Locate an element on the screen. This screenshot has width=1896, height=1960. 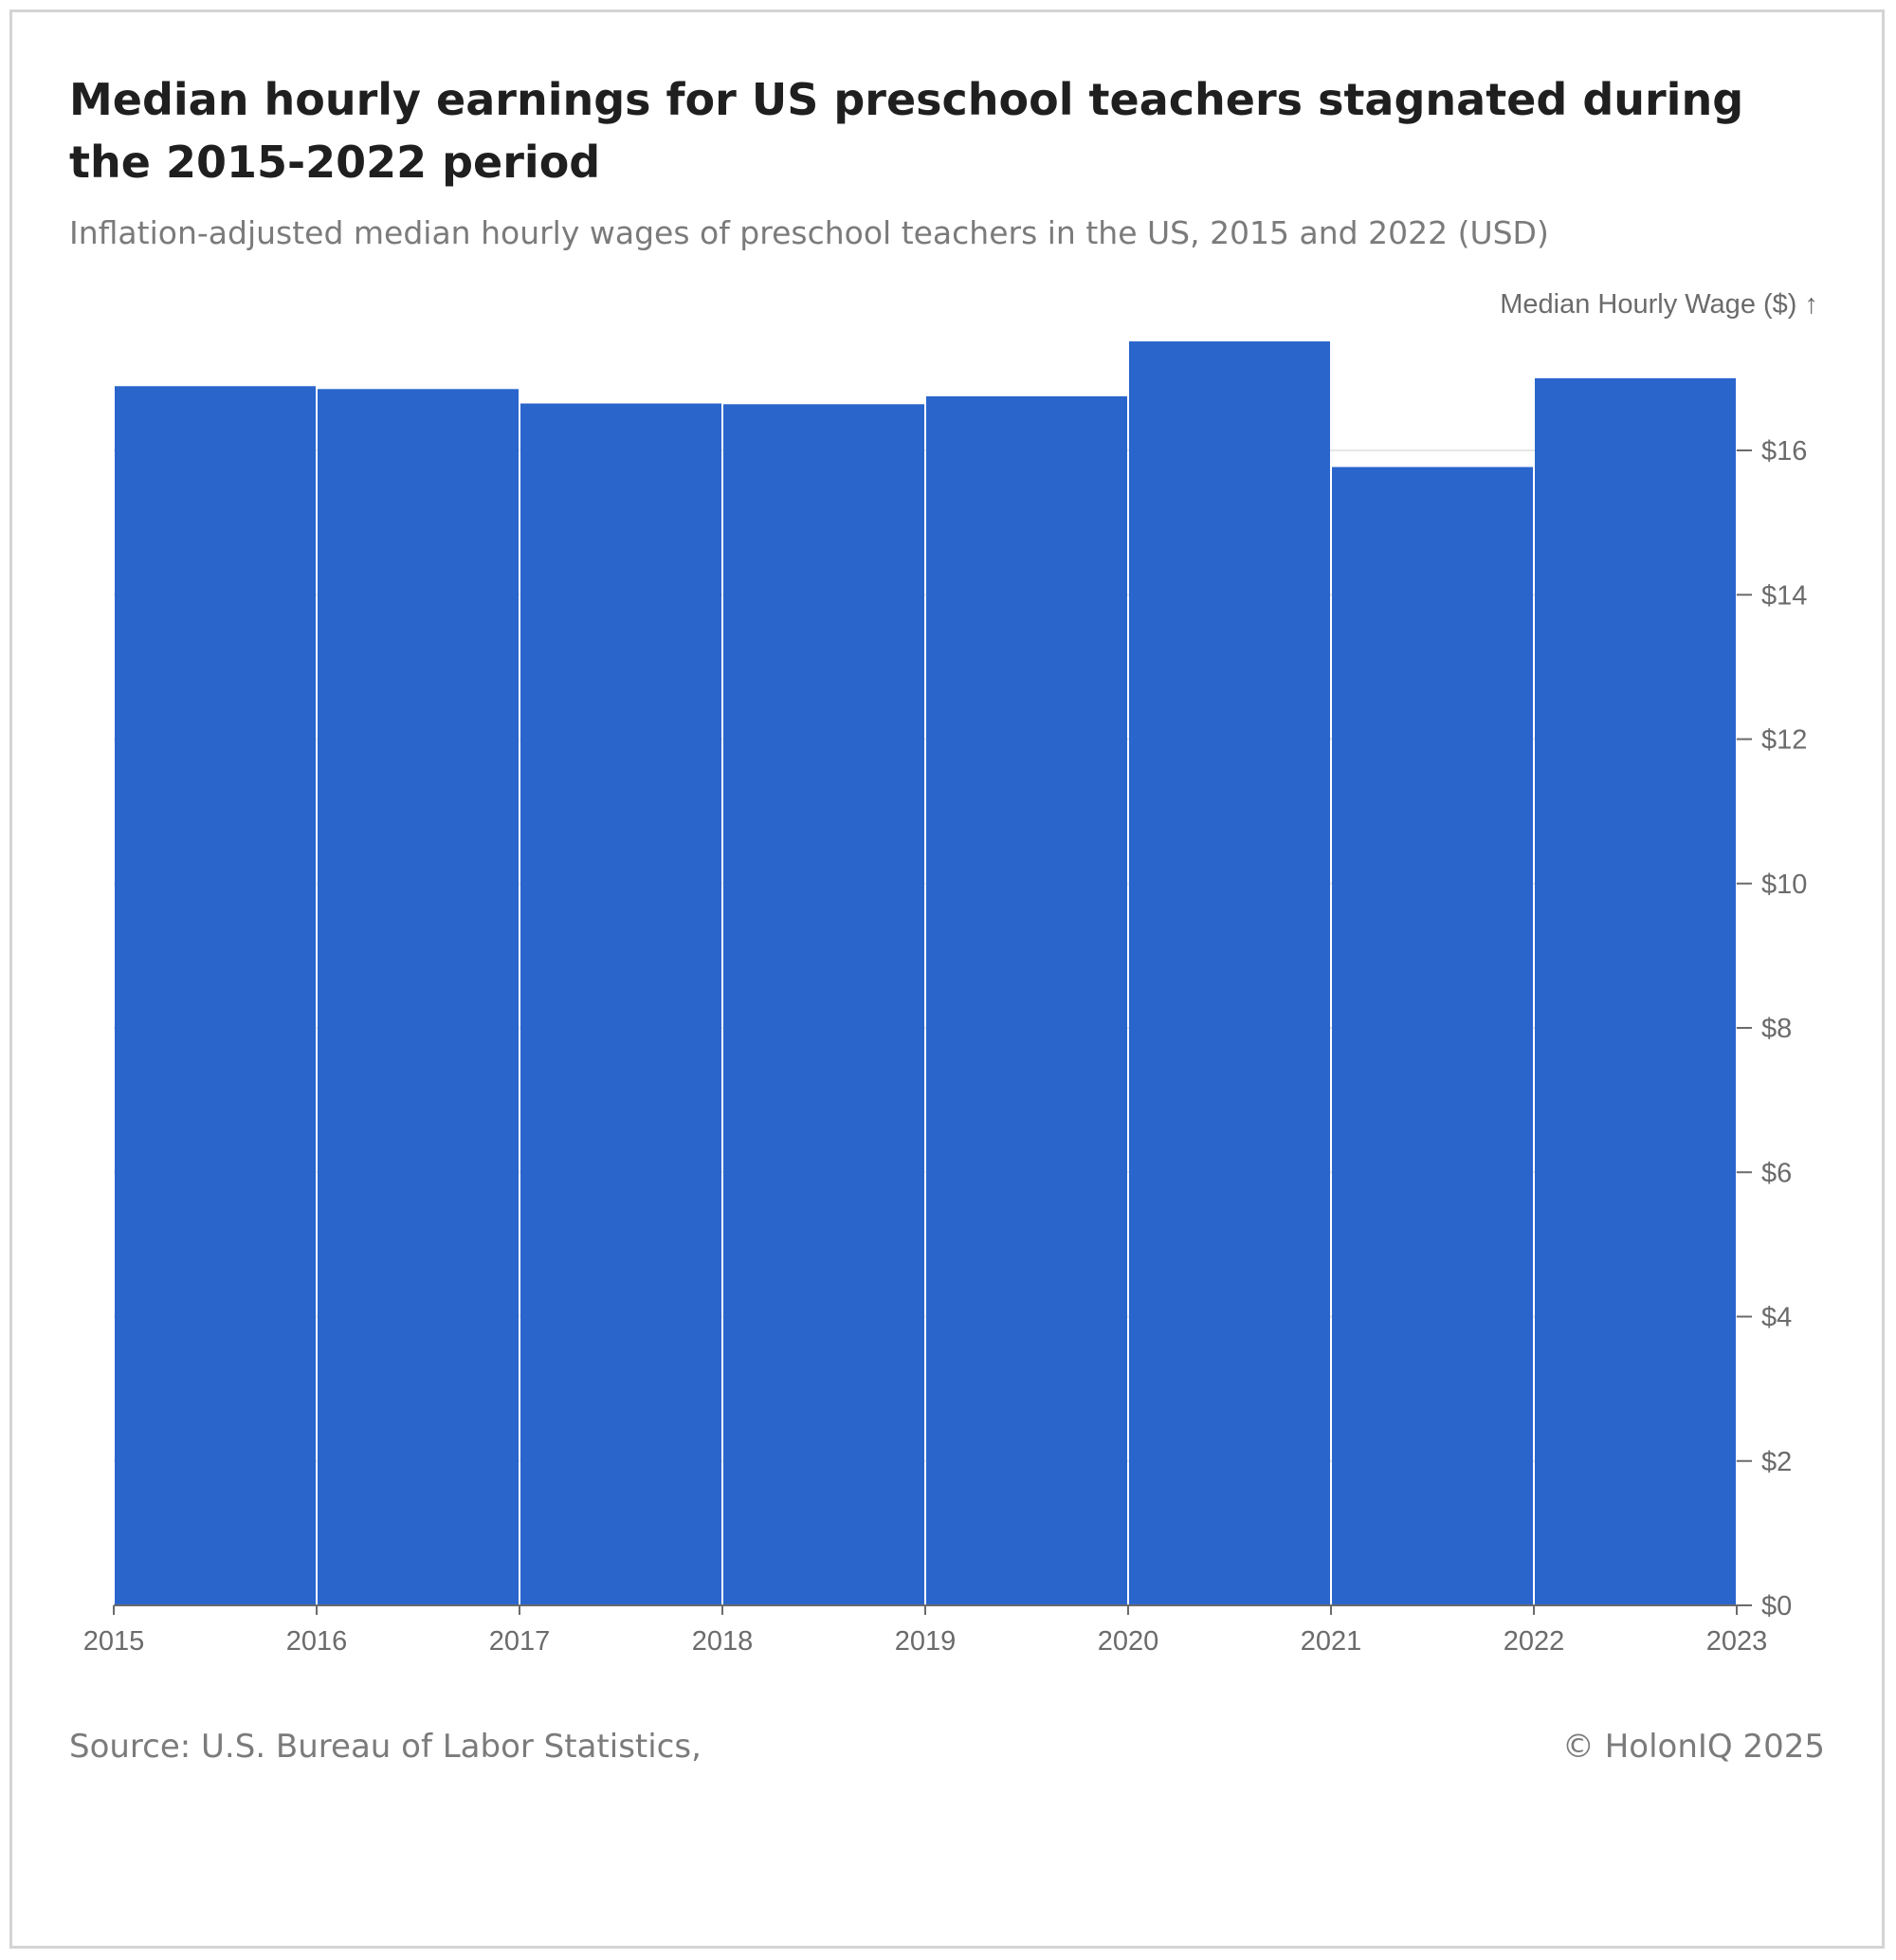
y-tick-label: $8 is located at coordinates (1776, 1029).